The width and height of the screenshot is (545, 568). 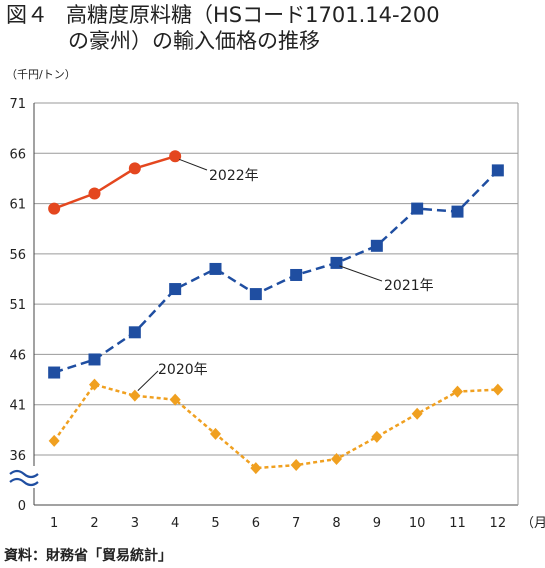 I want to click on x-tick-label: 3, so click(x=135, y=523).